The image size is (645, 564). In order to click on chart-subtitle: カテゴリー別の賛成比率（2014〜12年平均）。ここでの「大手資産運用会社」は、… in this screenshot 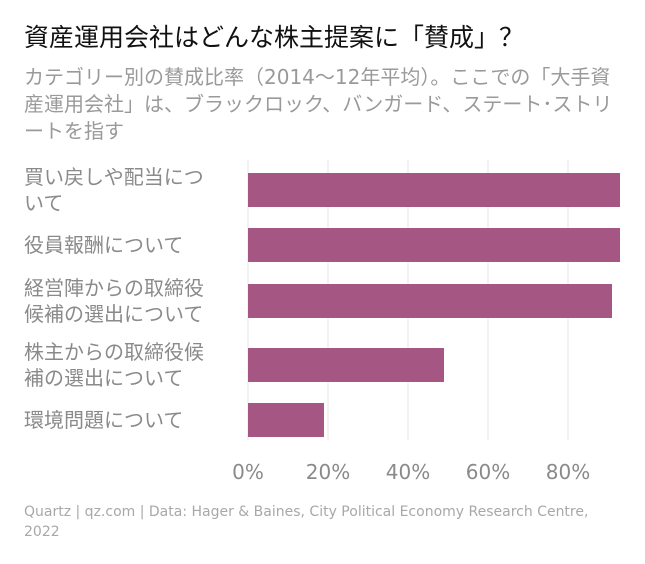, I will do `click(318, 104)`.